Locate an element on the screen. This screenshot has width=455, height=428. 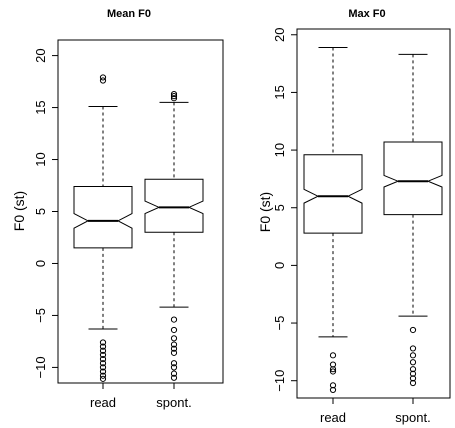
chart-title: Max F0 is located at coordinates (366, 14).